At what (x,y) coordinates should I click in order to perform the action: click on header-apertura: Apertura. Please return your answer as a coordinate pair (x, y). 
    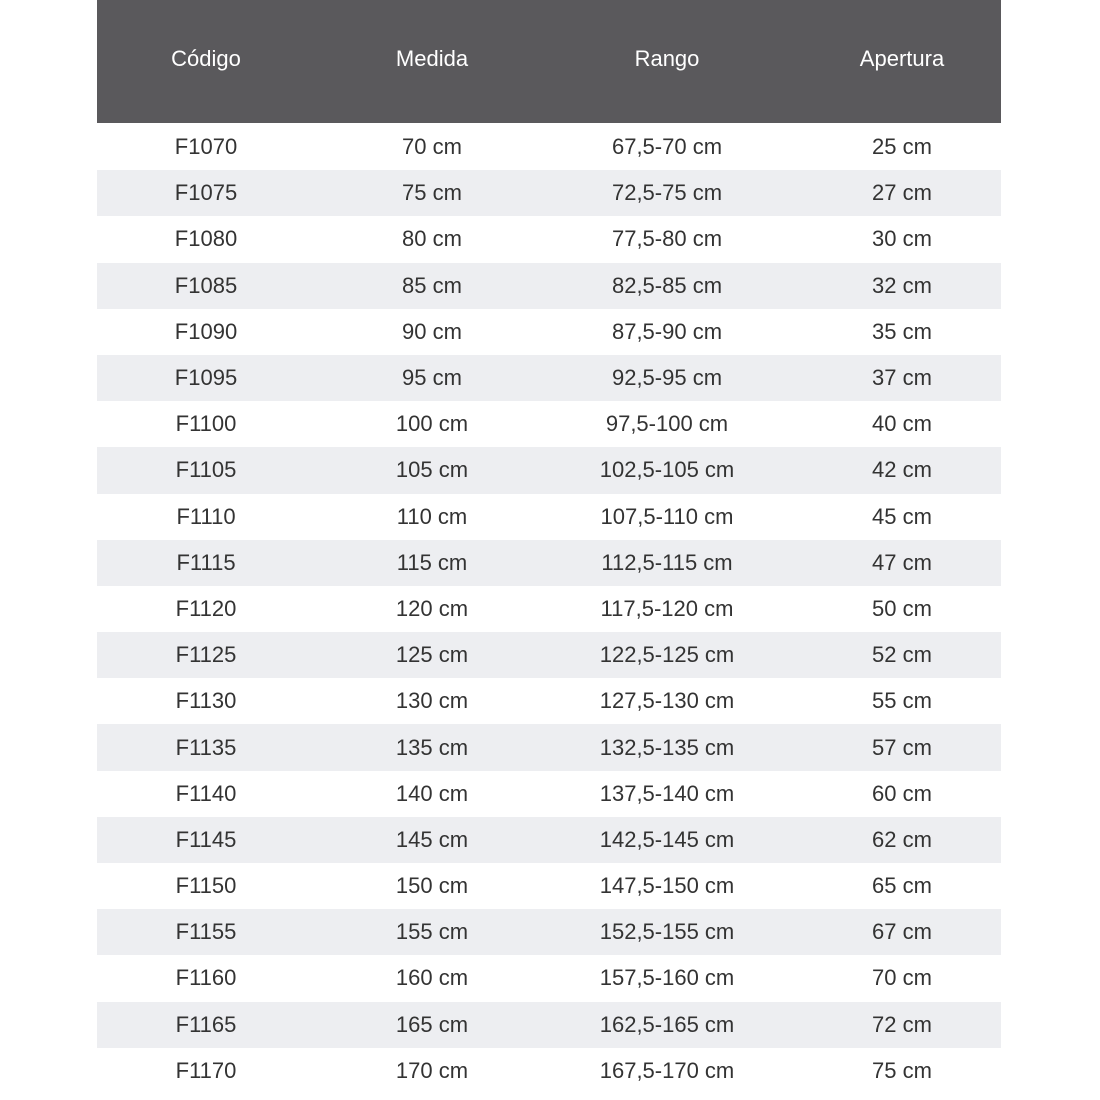
    Looking at the image, I should click on (902, 58).